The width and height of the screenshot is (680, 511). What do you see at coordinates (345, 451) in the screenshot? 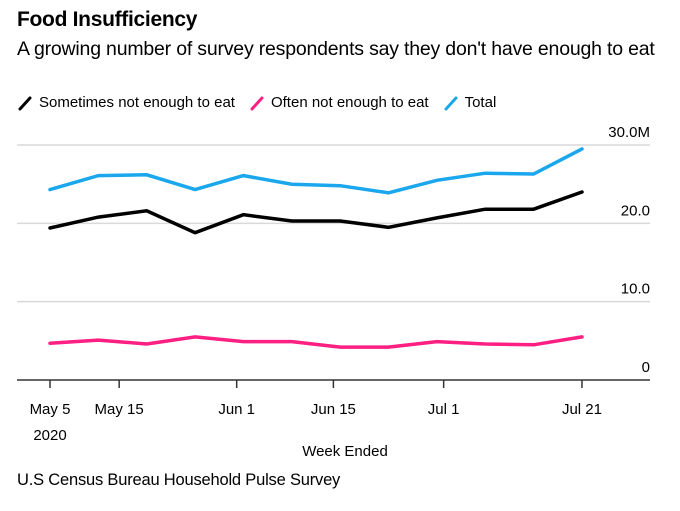
I see `x-axis-title: Week Ended` at bounding box center [345, 451].